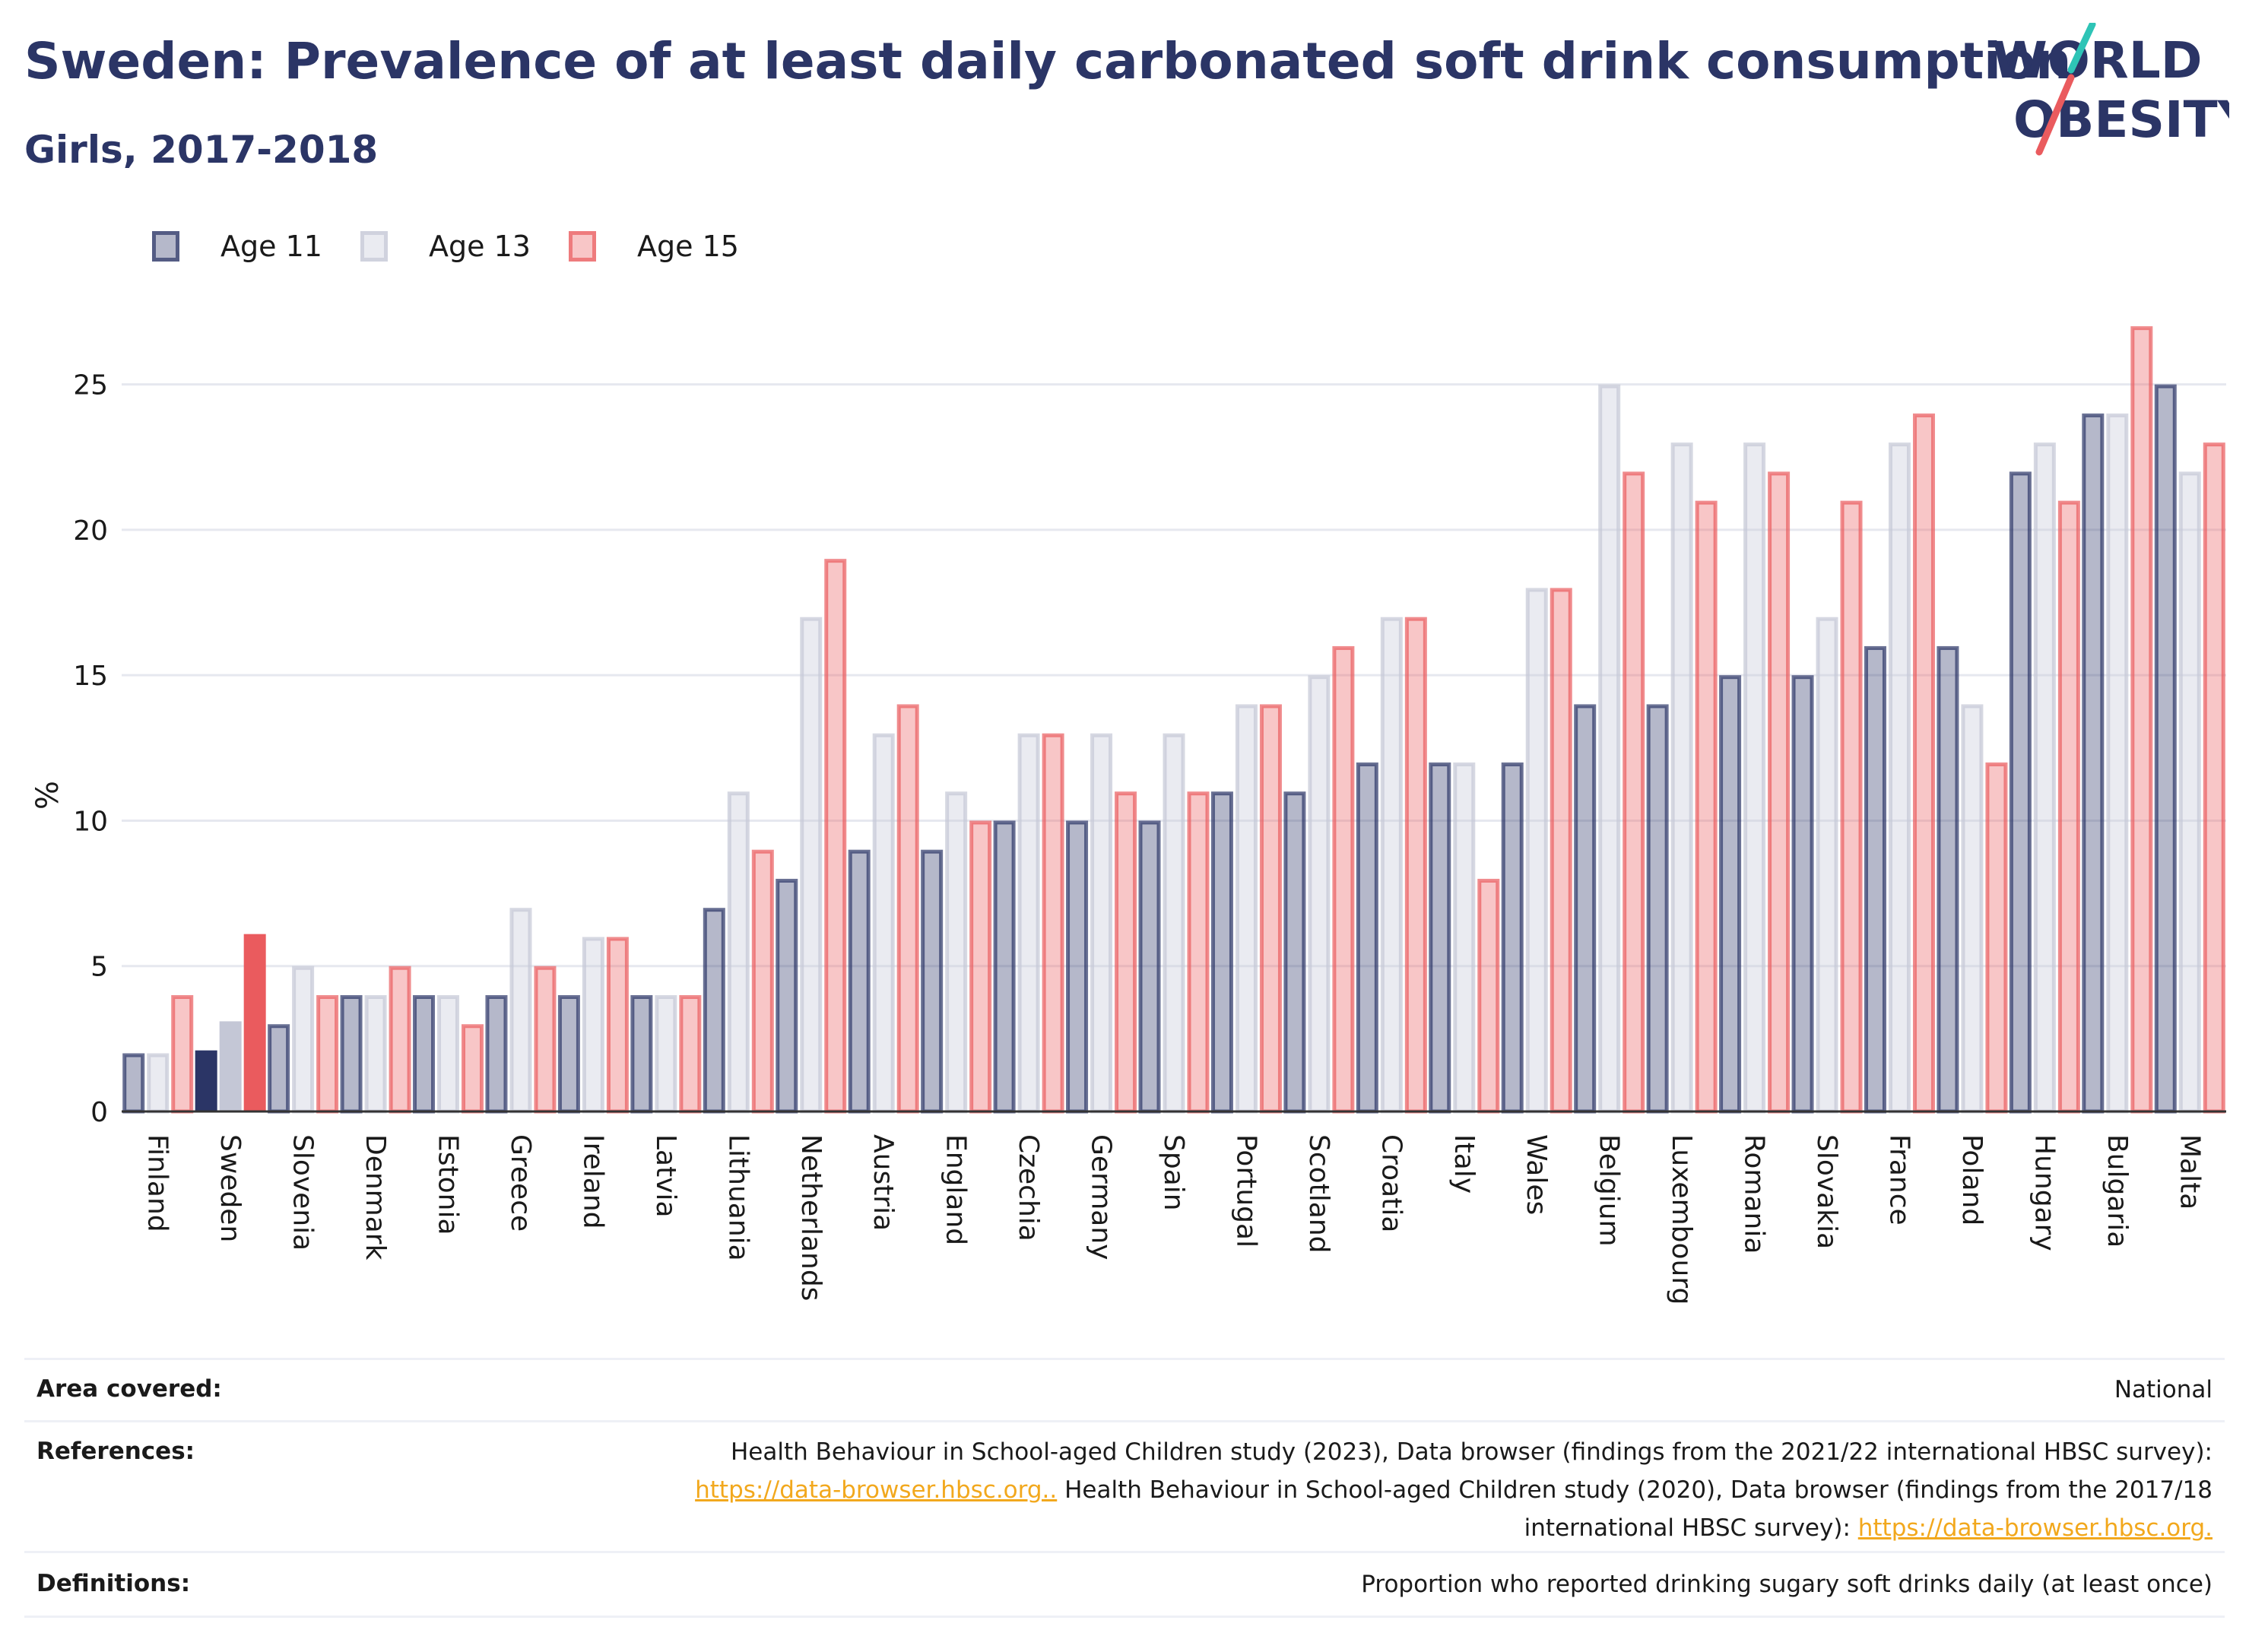 This screenshot has height=1652, width=2249. What do you see at coordinates (2035, 1528) in the screenshot?
I see `reference-link-2: https://data-browser.hbsc.org.` at bounding box center [2035, 1528].